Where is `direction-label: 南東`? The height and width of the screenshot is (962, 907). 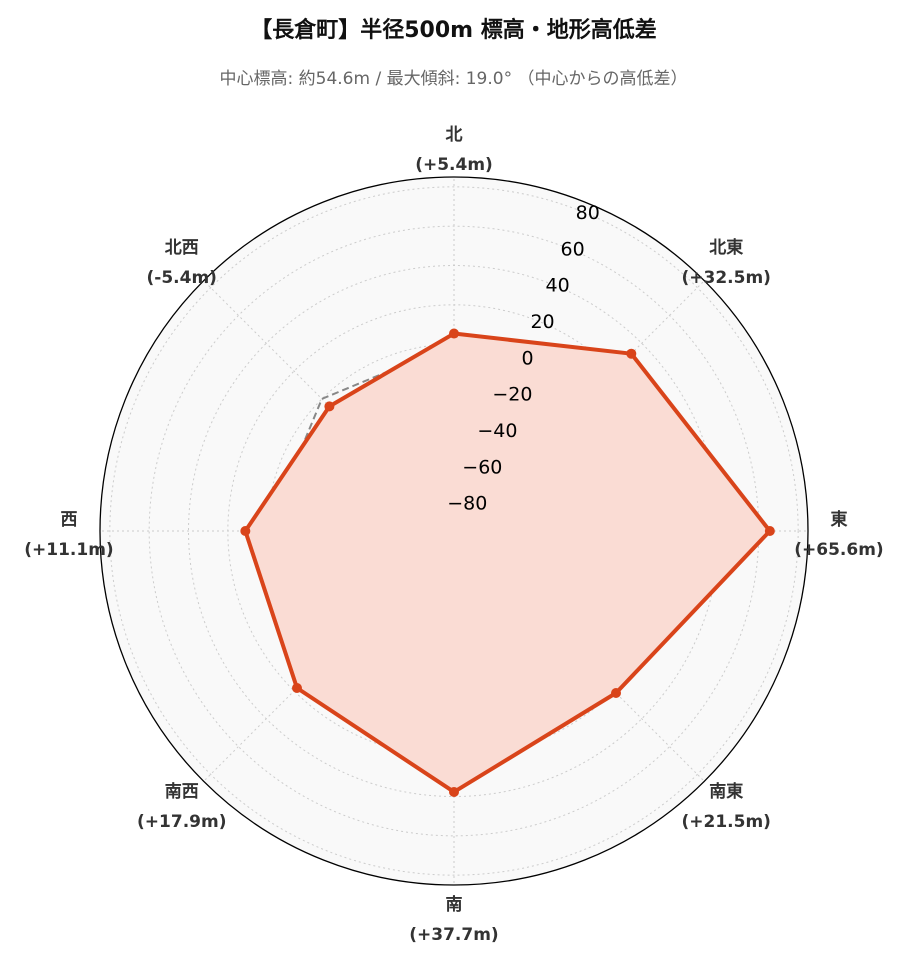
direction-label: 南東 is located at coordinates (726, 791).